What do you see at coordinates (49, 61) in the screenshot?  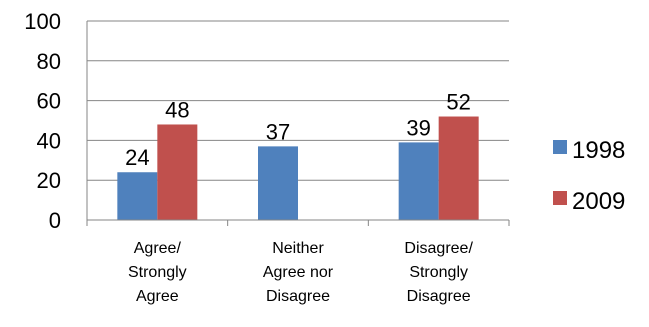 I see `y-tick-label: 80` at bounding box center [49, 61].